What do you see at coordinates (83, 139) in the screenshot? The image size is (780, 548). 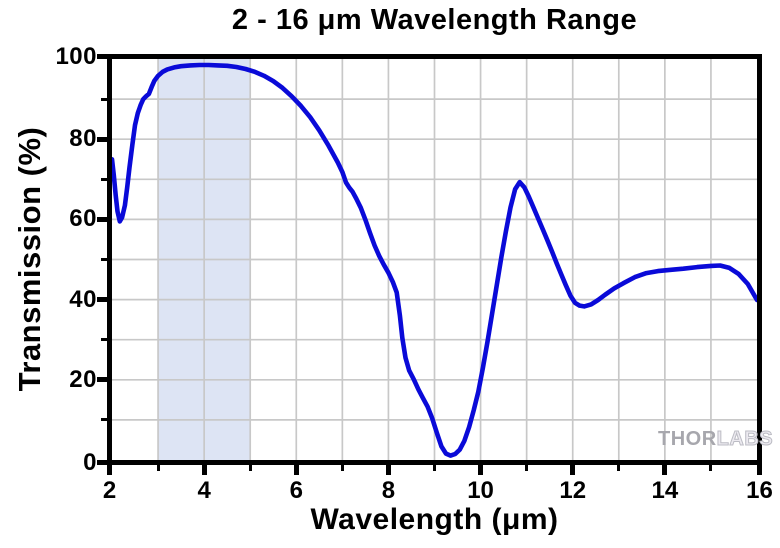 I see `y-tick-label: 80` at bounding box center [83, 139].